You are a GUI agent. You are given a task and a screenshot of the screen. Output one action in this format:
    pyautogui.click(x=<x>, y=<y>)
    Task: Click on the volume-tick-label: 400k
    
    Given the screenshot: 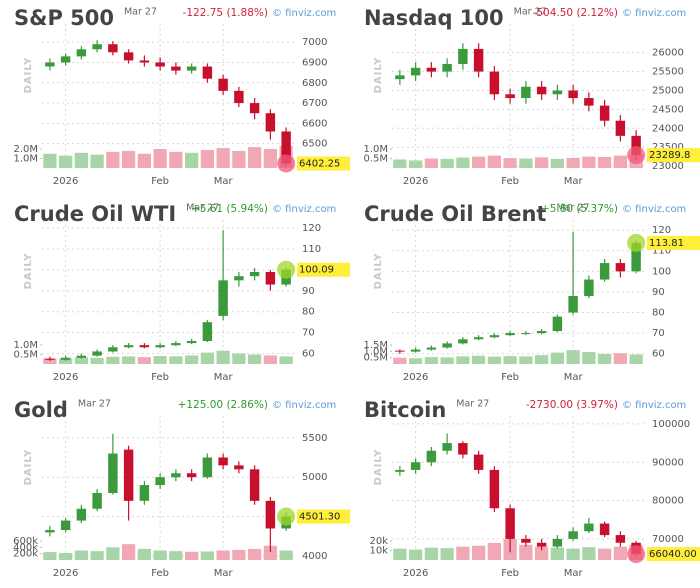 What is the action you would take?
    pyautogui.click(x=25, y=547)
    